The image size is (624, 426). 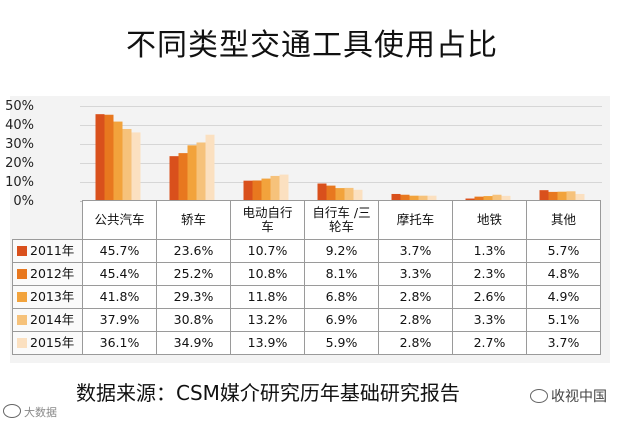 I want to click on x-tick-label: 轿车, so click(x=193, y=220).